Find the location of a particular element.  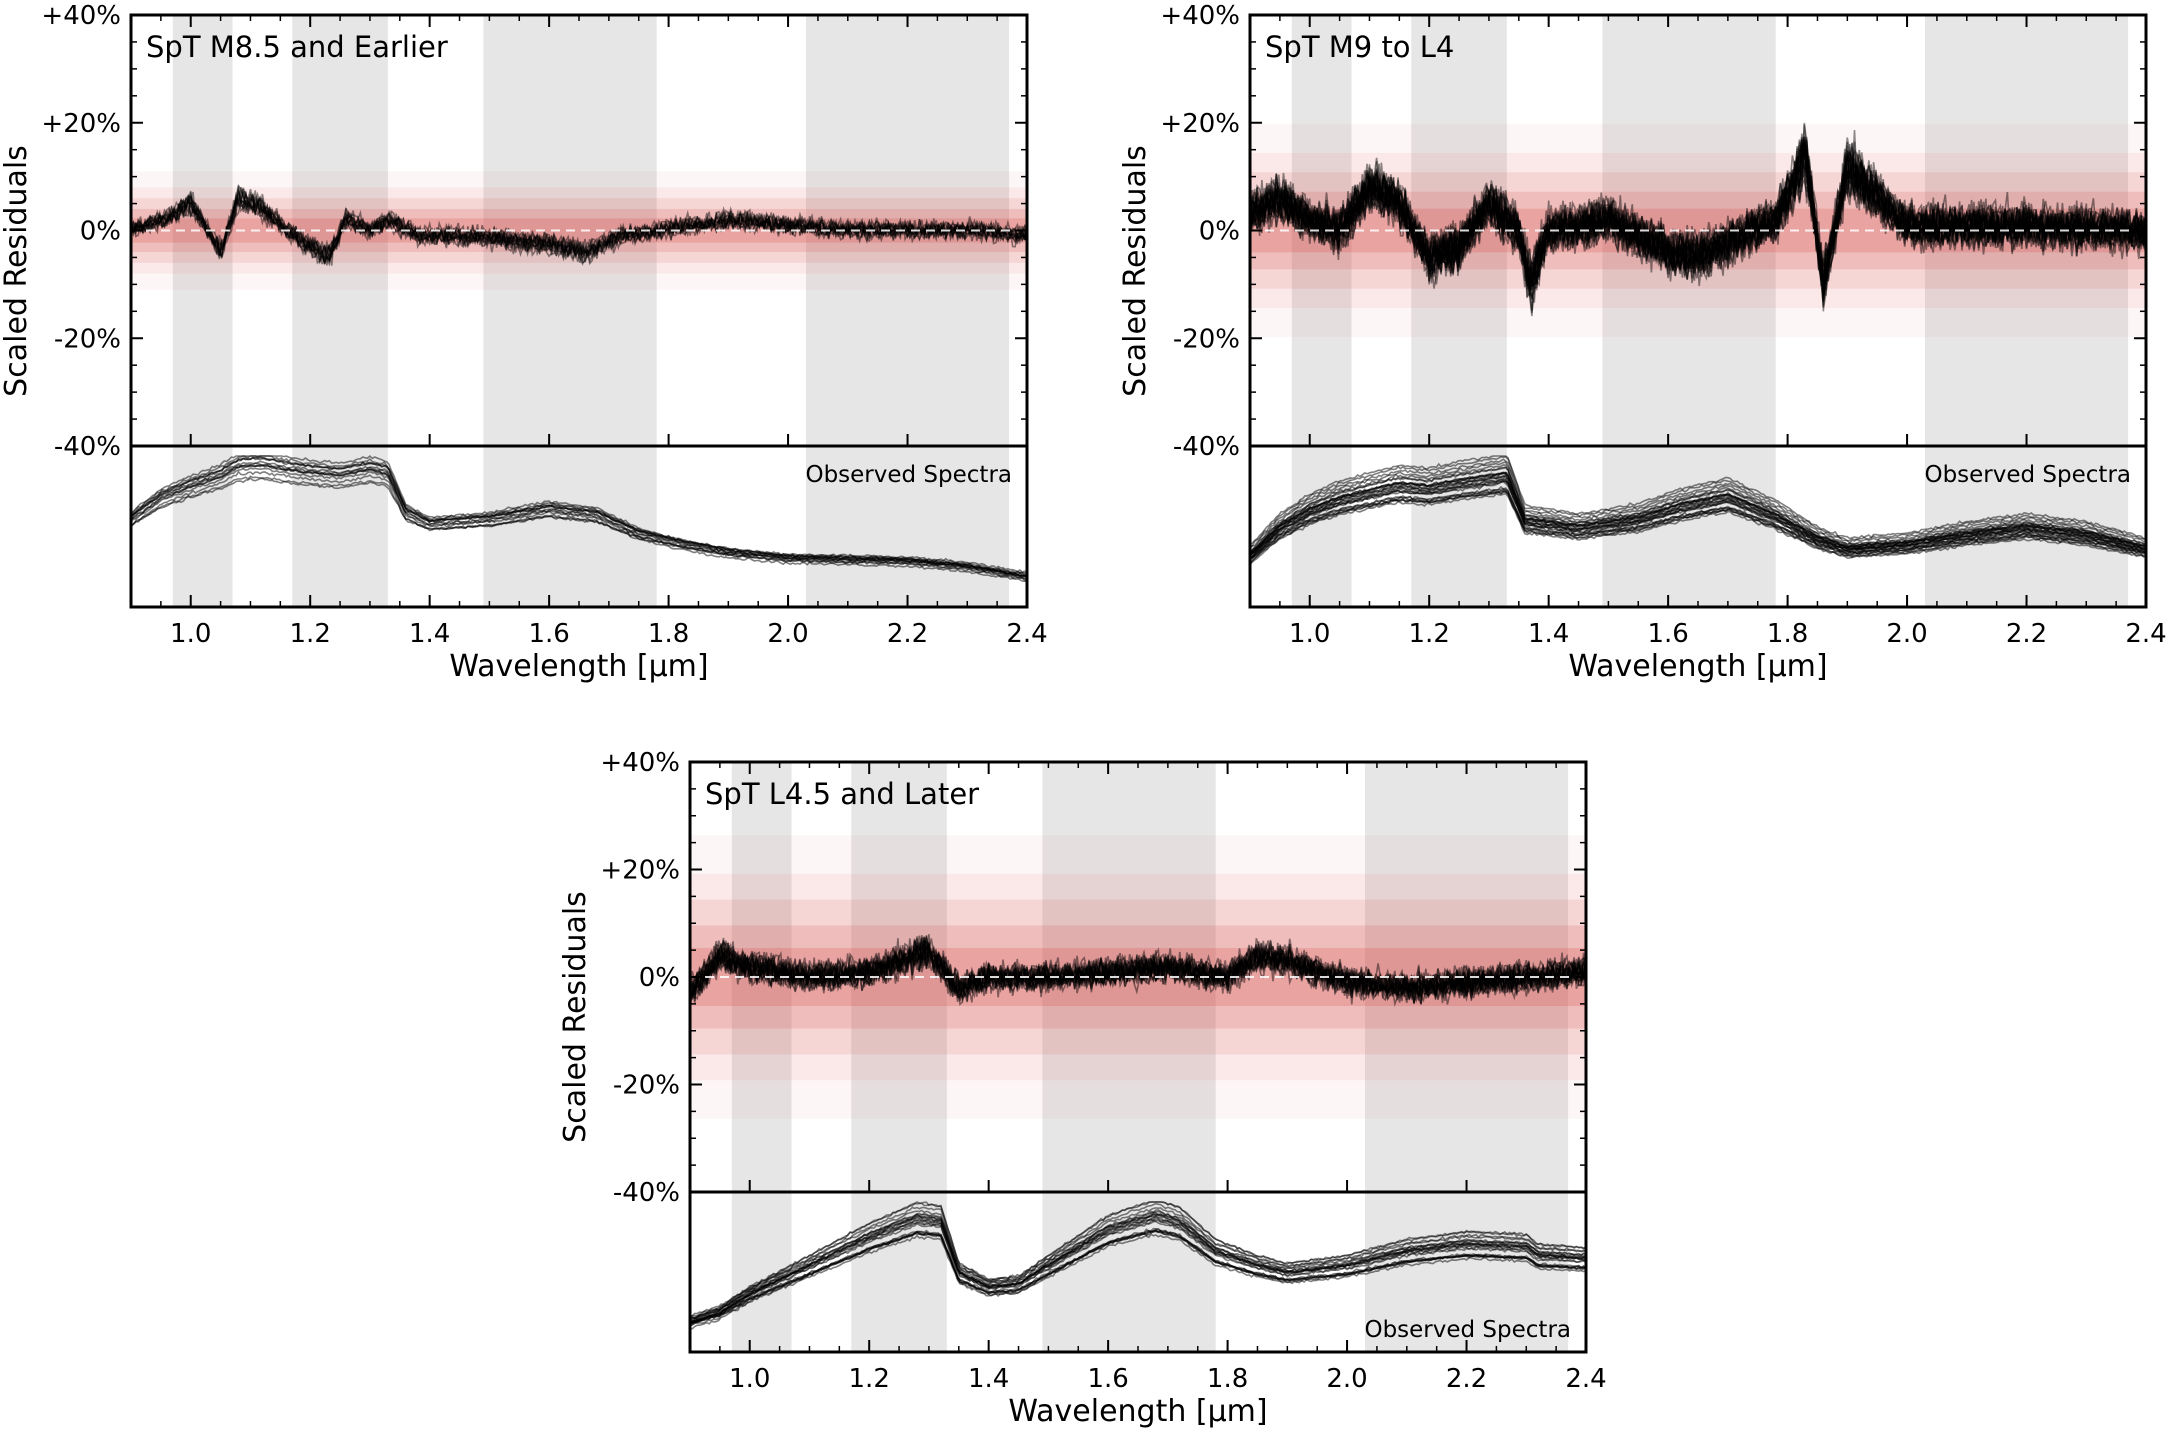

panel-title: SpT M9 to L4 is located at coordinates (1359, 47).